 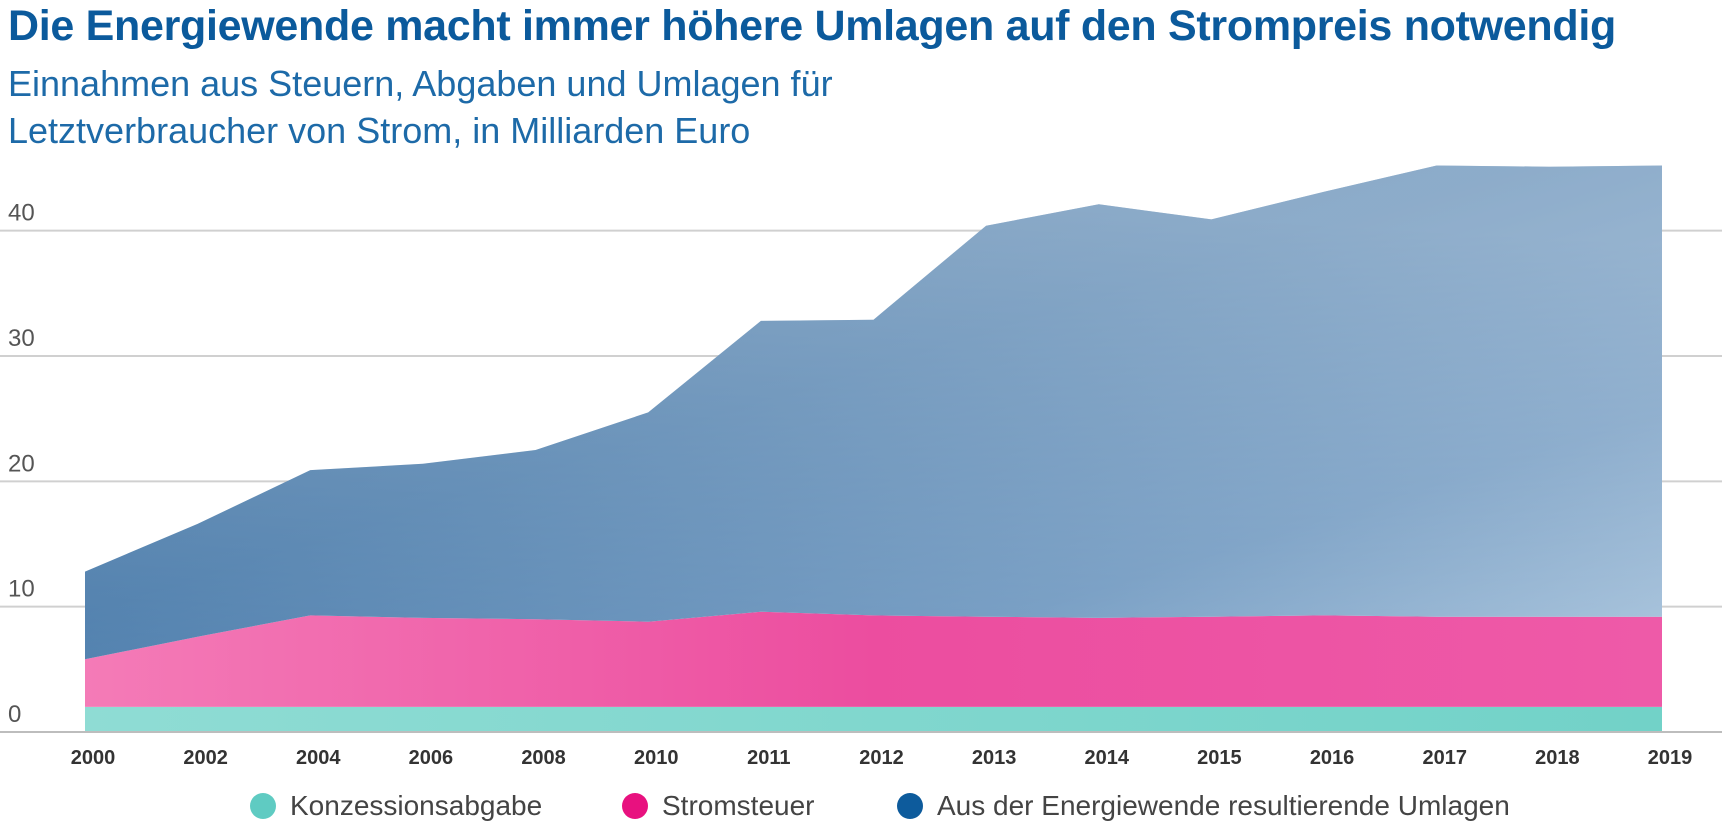 I want to click on legend-label-konzession: Konzessionsabgabe, so click(x=416, y=805).